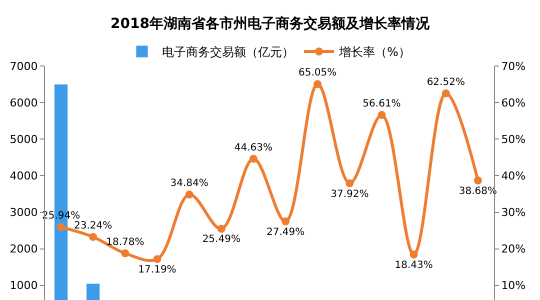  What do you see at coordinates (228, 52) in the screenshot?
I see `legend-label: 电子商务交易额（亿元）` at bounding box center [228, 52].